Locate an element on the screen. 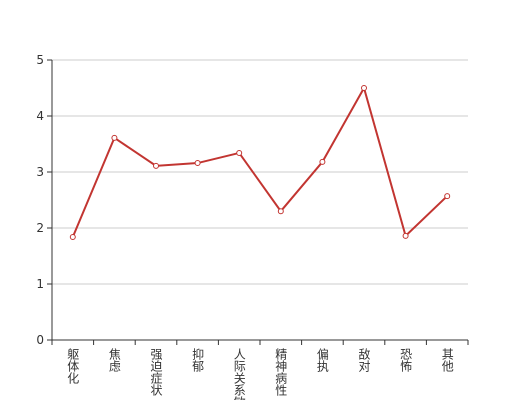 The width and height of the screenshot is (520, 400). y-tick-label: 0 is located at coordinates (40, 340).